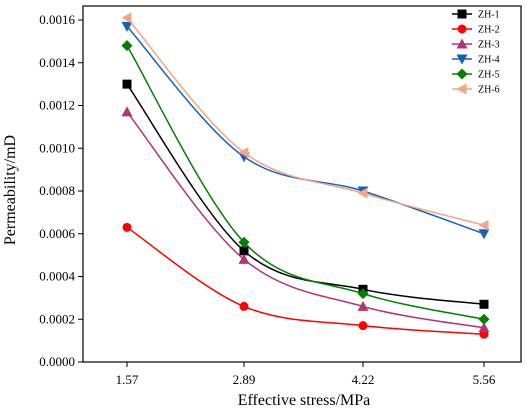 The height and width of the screenshot is (412, 526). What do you see at coordinates (57, 105) in the screenshot?
I see `y-tick-label: 0.0012` at bounding box center [57, 105].